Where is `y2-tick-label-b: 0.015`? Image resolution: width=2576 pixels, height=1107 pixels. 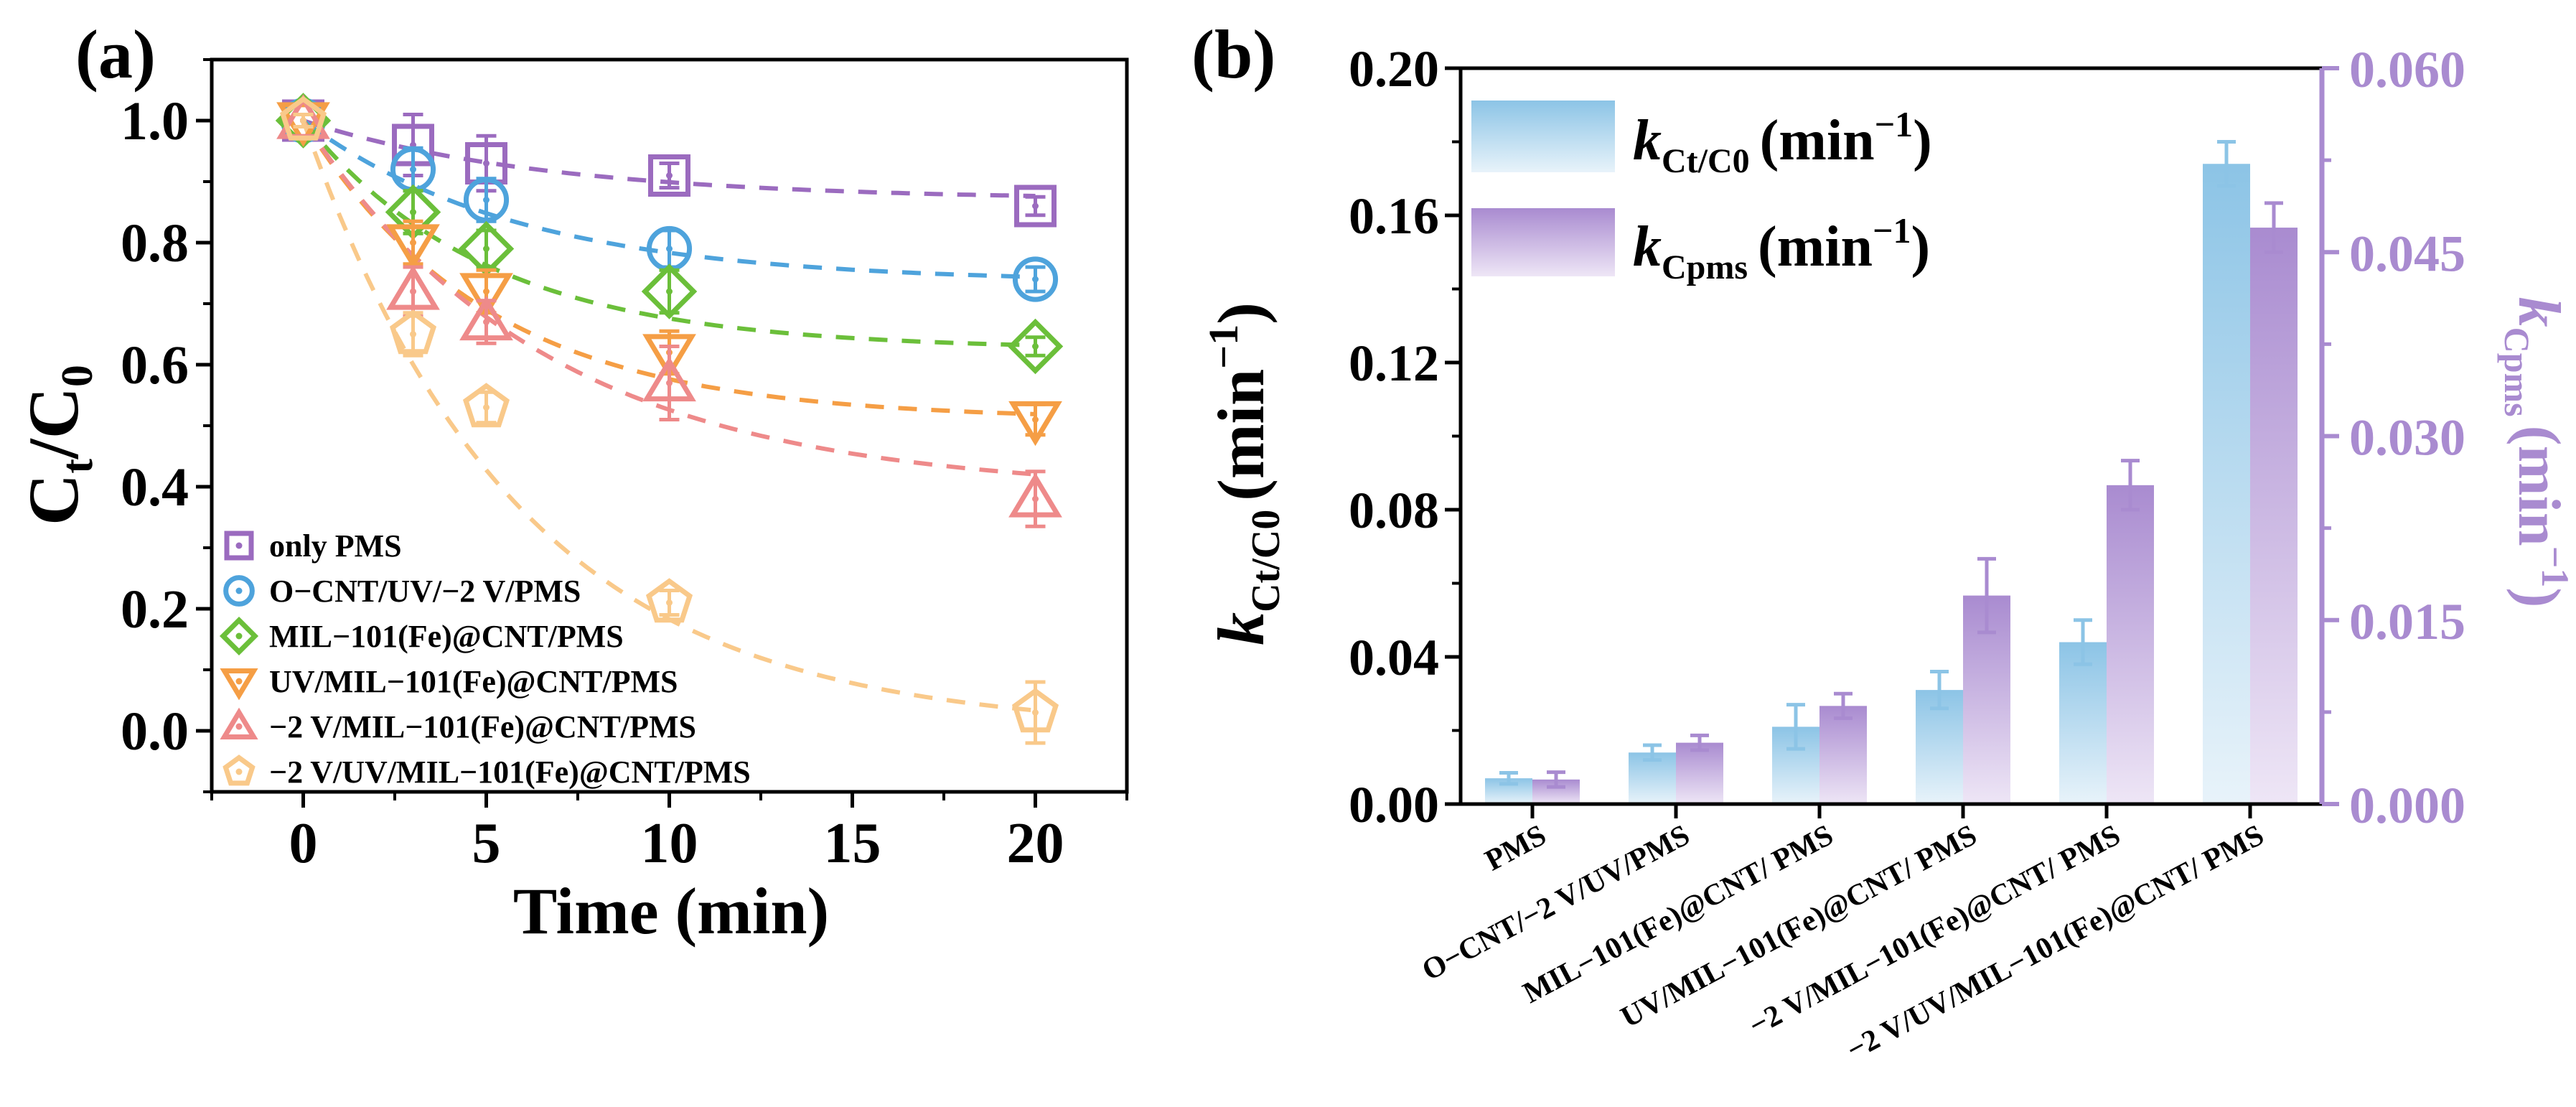 y2-tick-label-b: 0.015 is located at coordinates (2407, 621).